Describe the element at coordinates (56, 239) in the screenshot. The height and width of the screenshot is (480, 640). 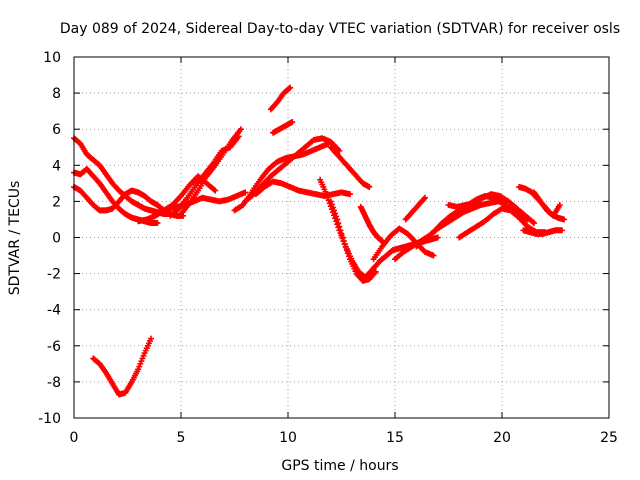
I see `y-tick-label: 0` at that location.